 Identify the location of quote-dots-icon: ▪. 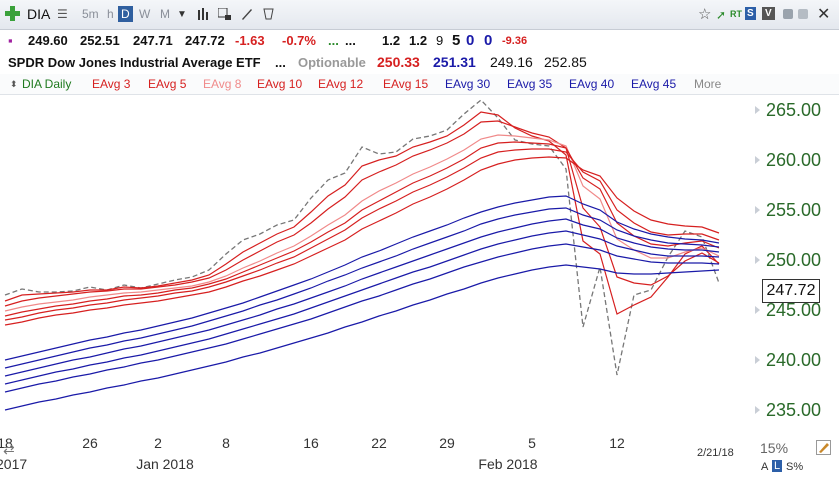
(10, 40).